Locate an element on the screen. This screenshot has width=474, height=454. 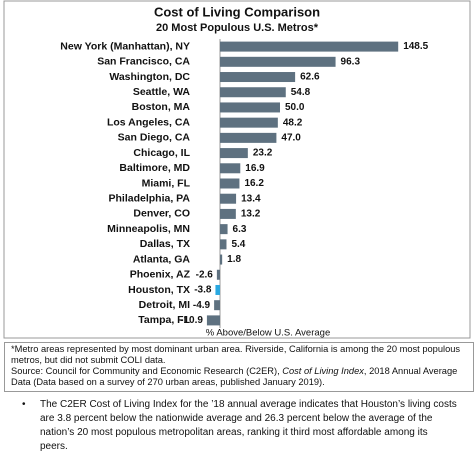
y-tick-label: Houston, TX is located at coordinates (159, 290).